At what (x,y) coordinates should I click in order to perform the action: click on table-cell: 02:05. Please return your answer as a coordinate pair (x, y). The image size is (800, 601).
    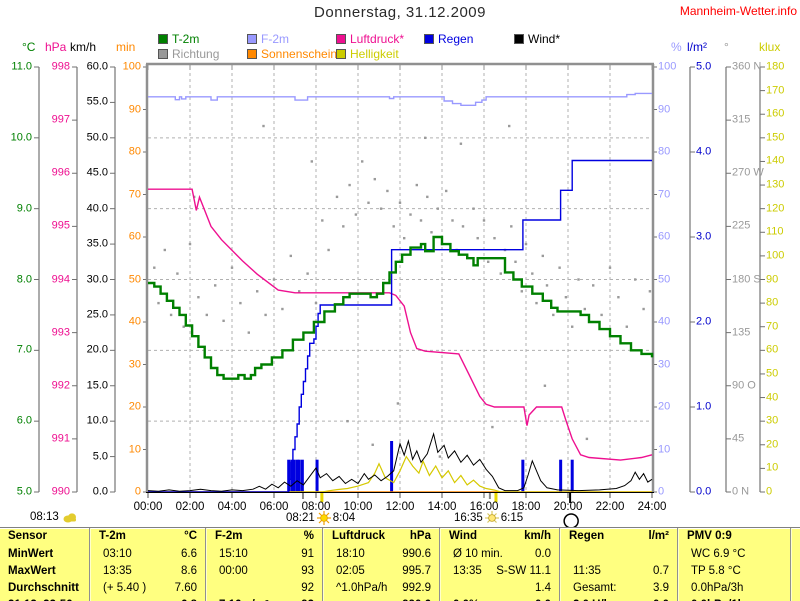
    Looking at the image, I should click on (350, 571).